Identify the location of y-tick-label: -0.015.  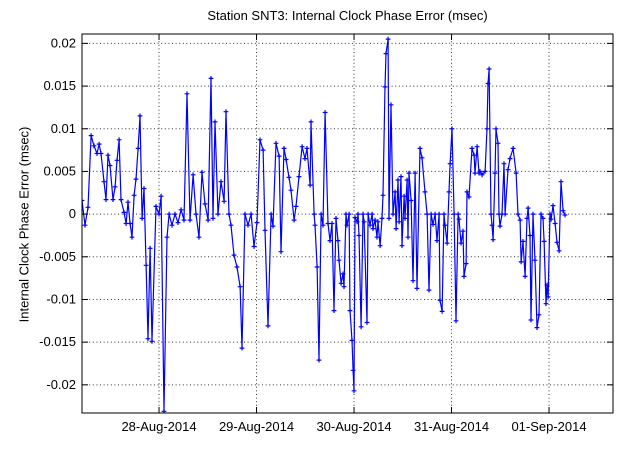
(57, 341).